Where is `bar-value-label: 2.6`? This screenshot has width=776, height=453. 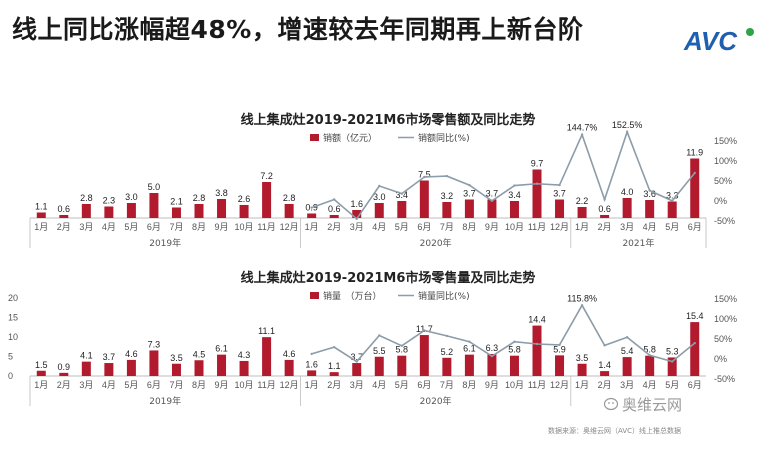
bar-value-label: 2.6 is located at coordinates (244, 199).